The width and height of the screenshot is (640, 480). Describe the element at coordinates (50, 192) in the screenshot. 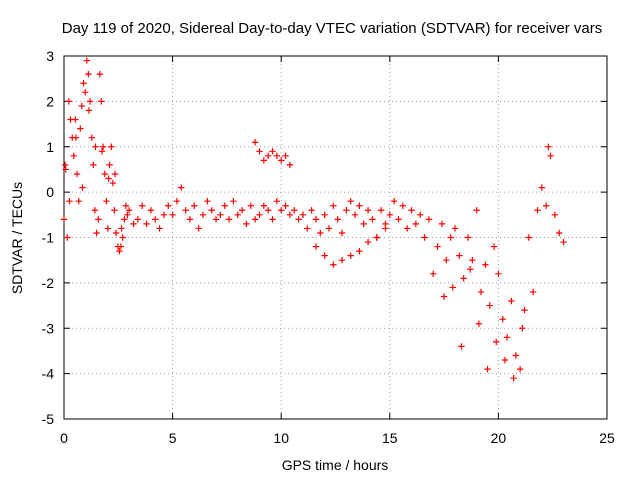

I see `y-tick-label: 0` at that location.